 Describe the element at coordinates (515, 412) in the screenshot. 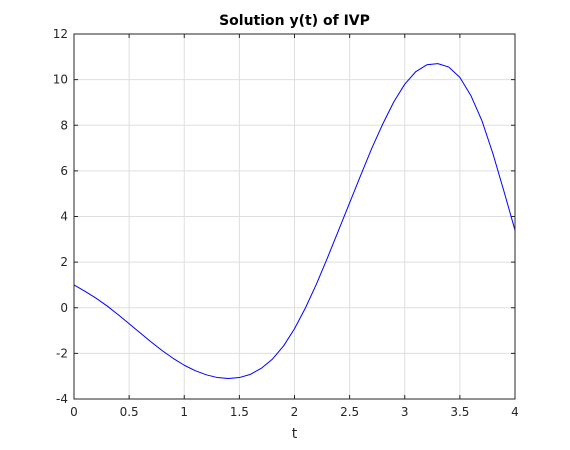

I see `x-tick-label: 4` at that location.